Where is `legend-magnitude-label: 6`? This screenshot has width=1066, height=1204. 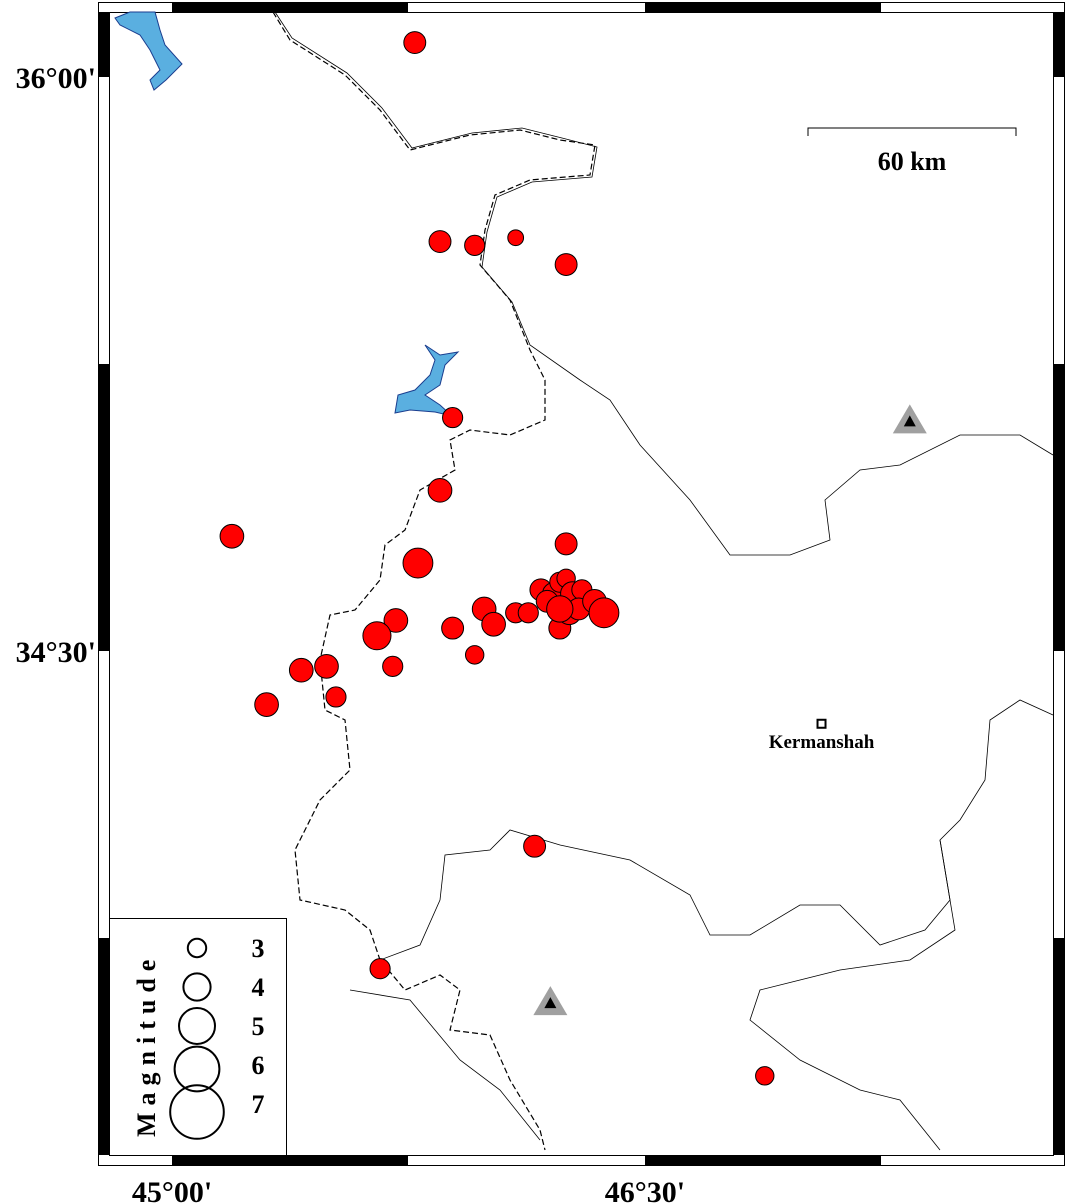 legend-magnitude-label: 6 is located at coordinates (258, 1065).